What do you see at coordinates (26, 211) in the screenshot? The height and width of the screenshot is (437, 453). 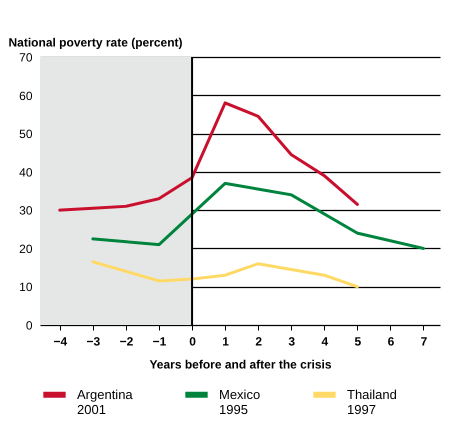 I see `y-tick-label: 30` at bounding box center [26, 211].